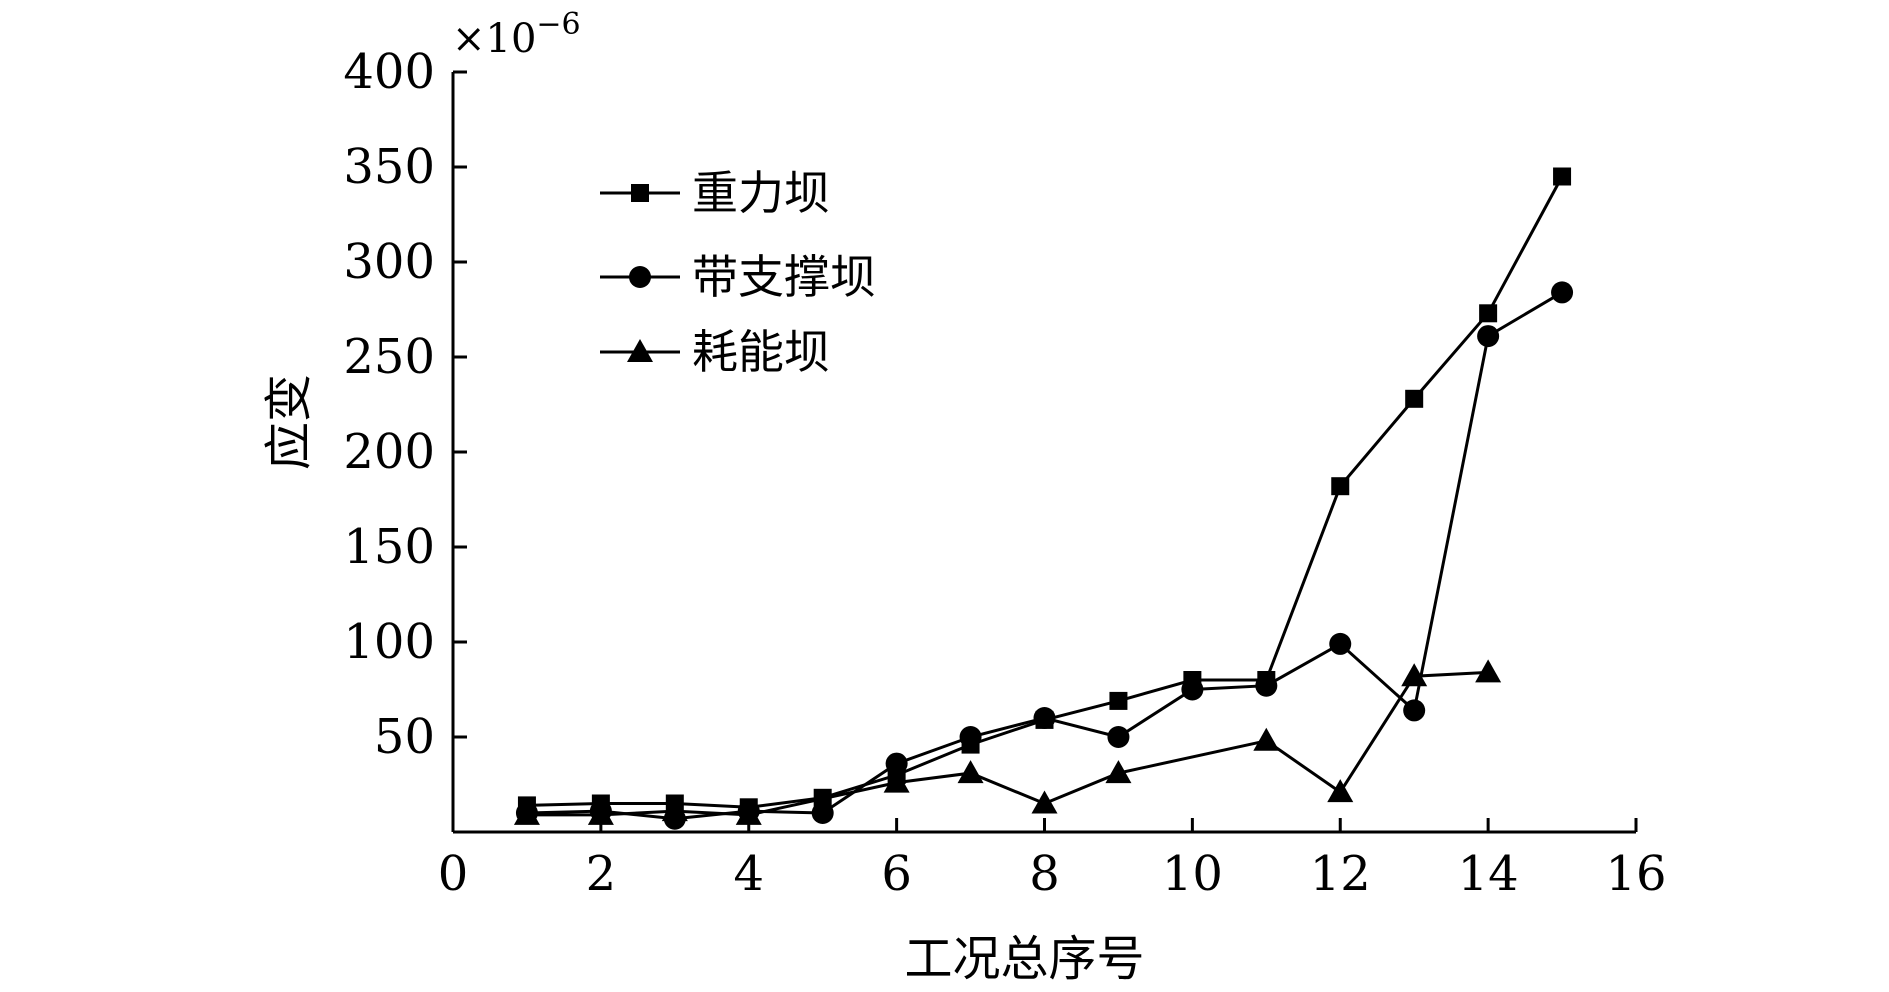 This screenshot has width=1889, height=992. I want to click on x-tick-label: 4, so click(748, 874).